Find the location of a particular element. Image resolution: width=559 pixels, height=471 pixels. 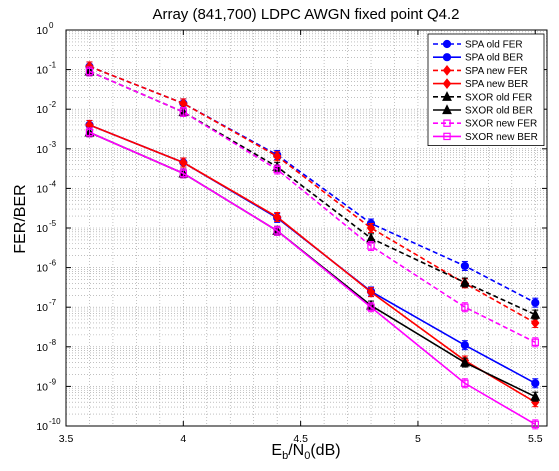

y-tick-exponent: -5 is located at coordinates (53, 223).